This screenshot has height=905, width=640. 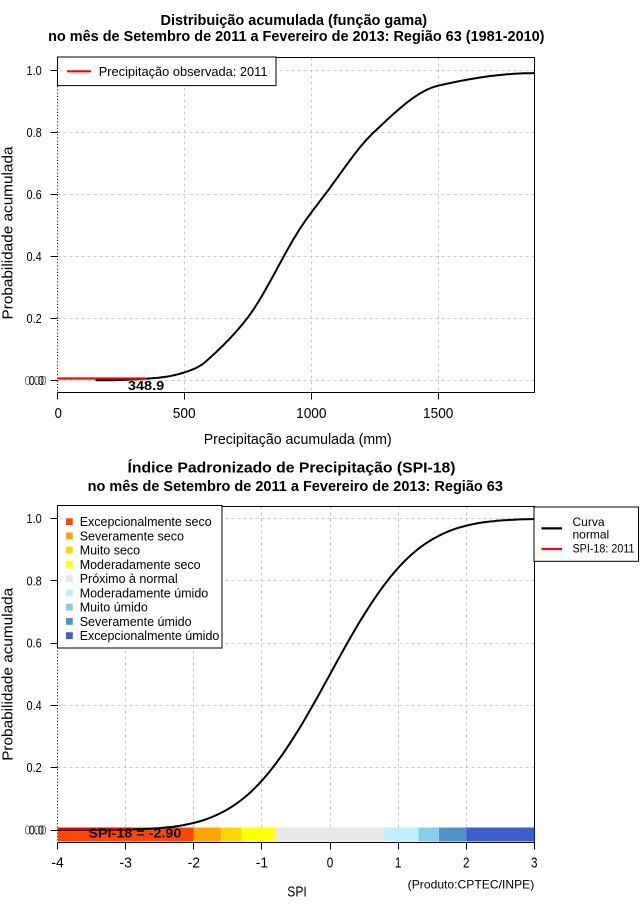 I want to click on svg-text: SPI, so click(x=297, y=892).